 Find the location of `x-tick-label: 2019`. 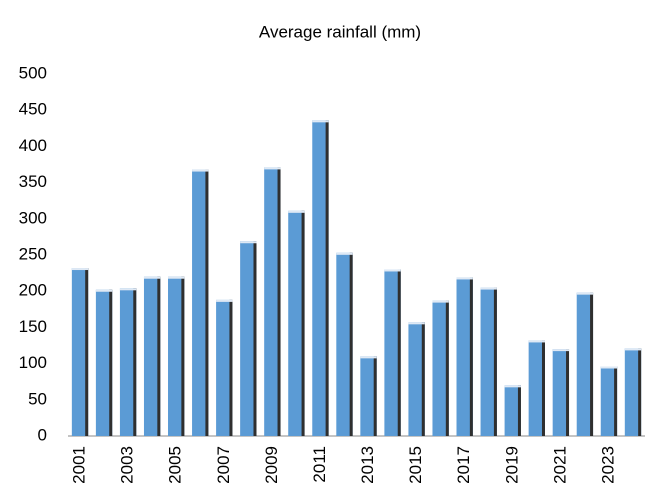

x-tick-label: 2019 is located at coordinates (511, 465).